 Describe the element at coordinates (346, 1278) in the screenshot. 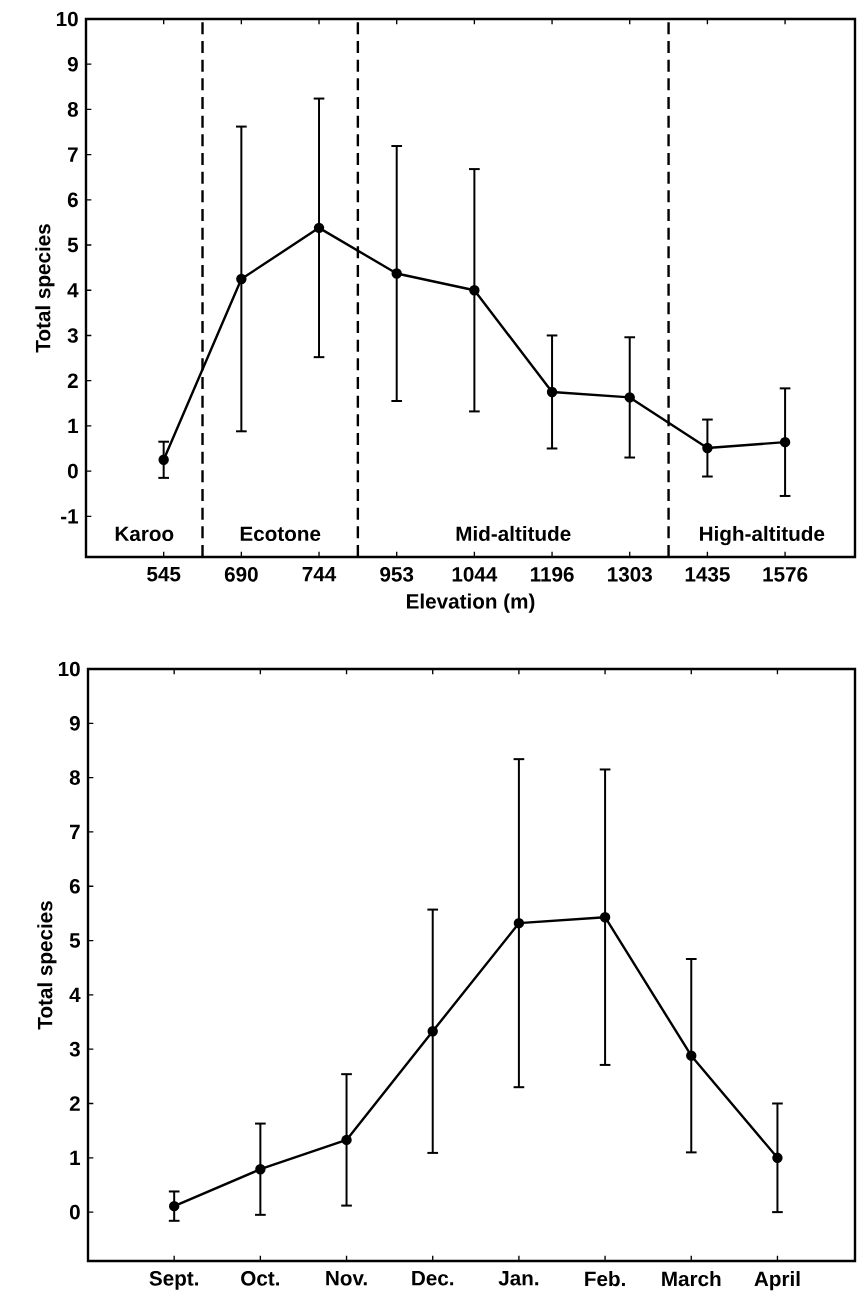

I see `x-tick-label: Nov.` at that location.